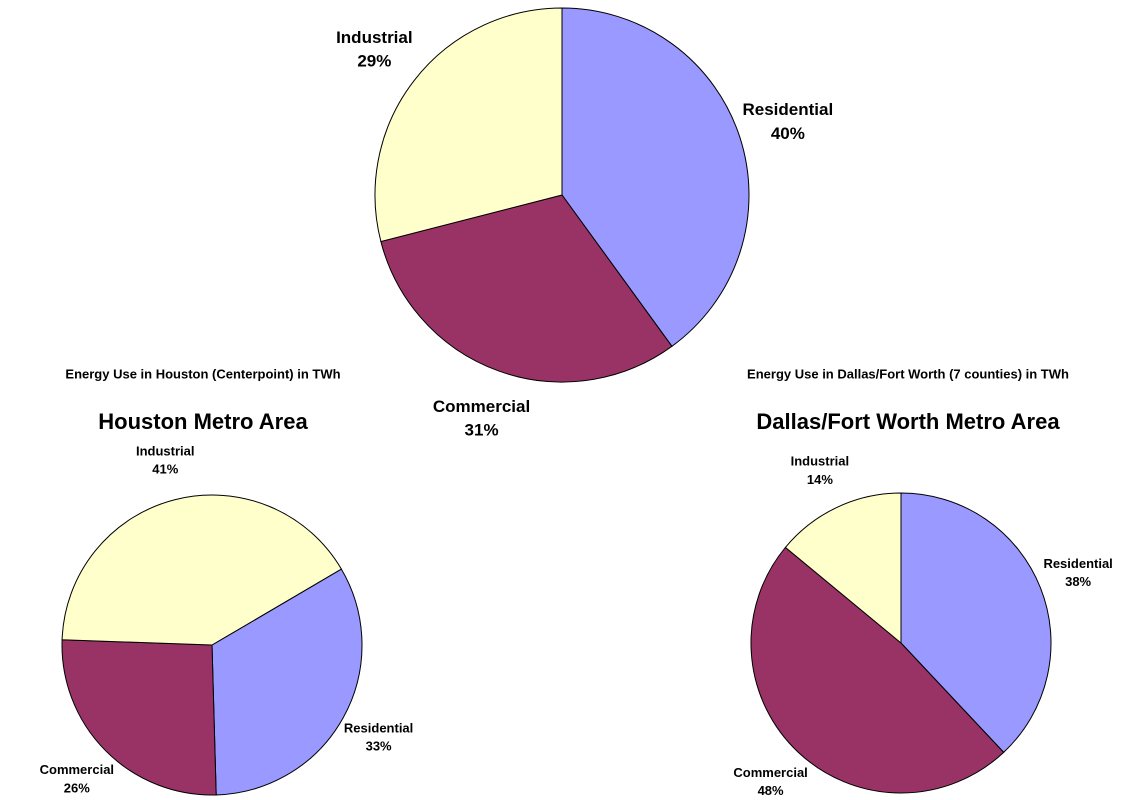  I want to click on slice-label-value: 31%, so click(482, 430).